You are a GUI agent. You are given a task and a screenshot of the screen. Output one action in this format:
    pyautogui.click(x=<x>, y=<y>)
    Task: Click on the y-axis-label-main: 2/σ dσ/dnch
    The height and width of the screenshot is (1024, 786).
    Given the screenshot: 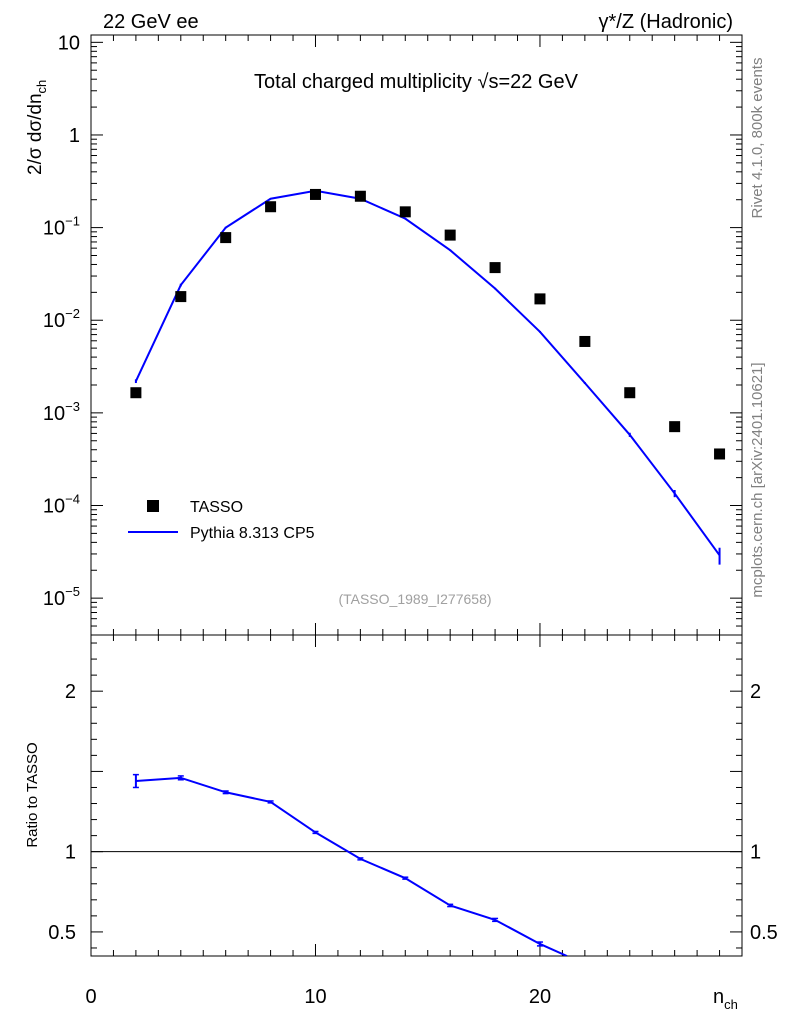 What is the action you would take?
    pyautogui.click(x=37, y=127)
    